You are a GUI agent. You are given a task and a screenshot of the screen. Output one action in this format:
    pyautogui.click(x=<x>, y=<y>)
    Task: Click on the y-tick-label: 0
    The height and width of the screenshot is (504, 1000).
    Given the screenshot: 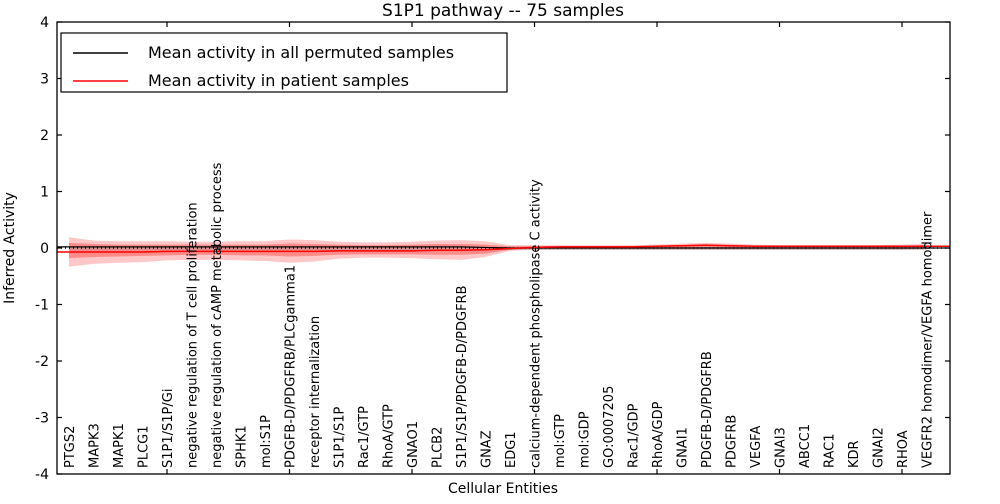 What is the action you would take?
    pyautogui.click(x=44, y=249)
    